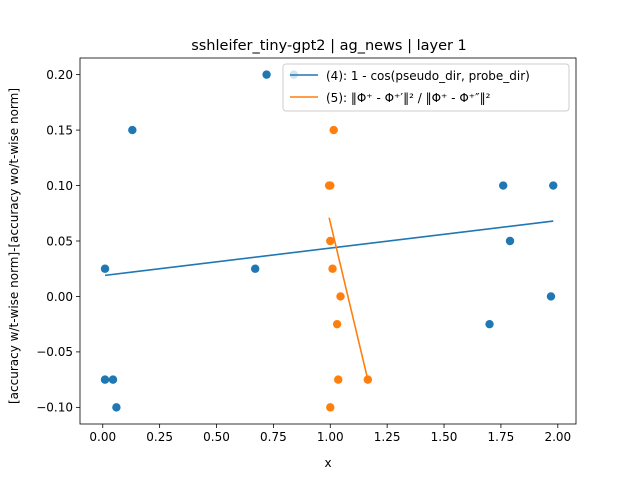 The width and height of the screenshot is (640, 480). I want to click on y-tick-label: 0.15, so click(59, 130).